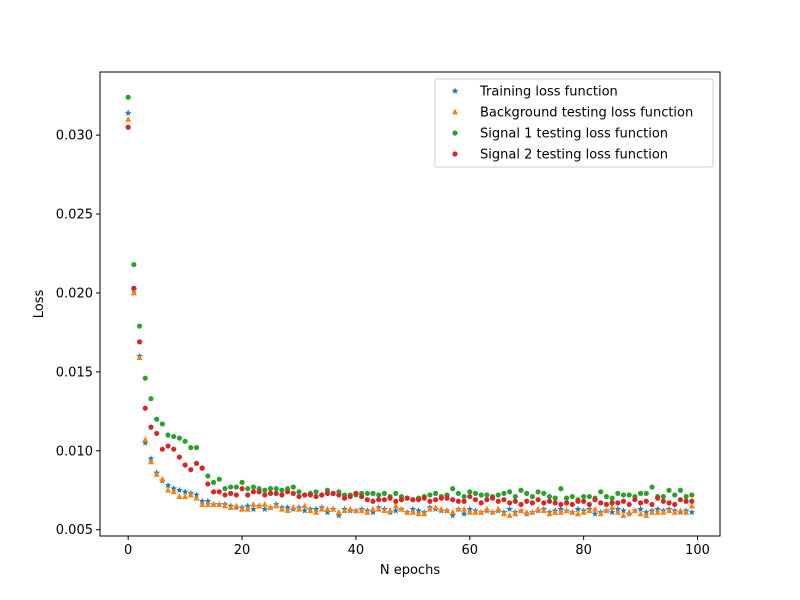  What do you see at coordinates (356, 550) in the screenshot?
I see `x-tick-label: 40` at bounding box center [356, 550].